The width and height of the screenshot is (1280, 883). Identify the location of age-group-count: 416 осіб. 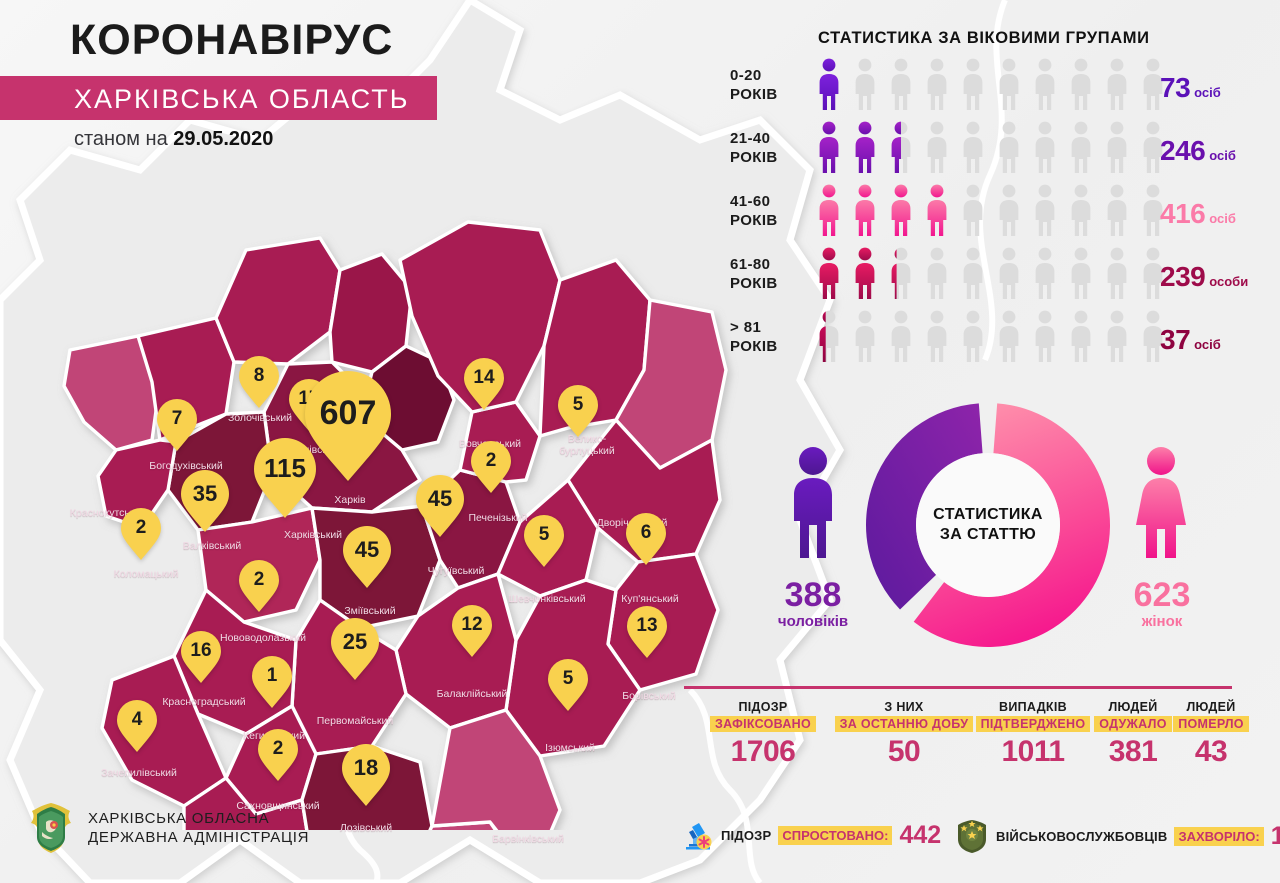
(1198, 214).